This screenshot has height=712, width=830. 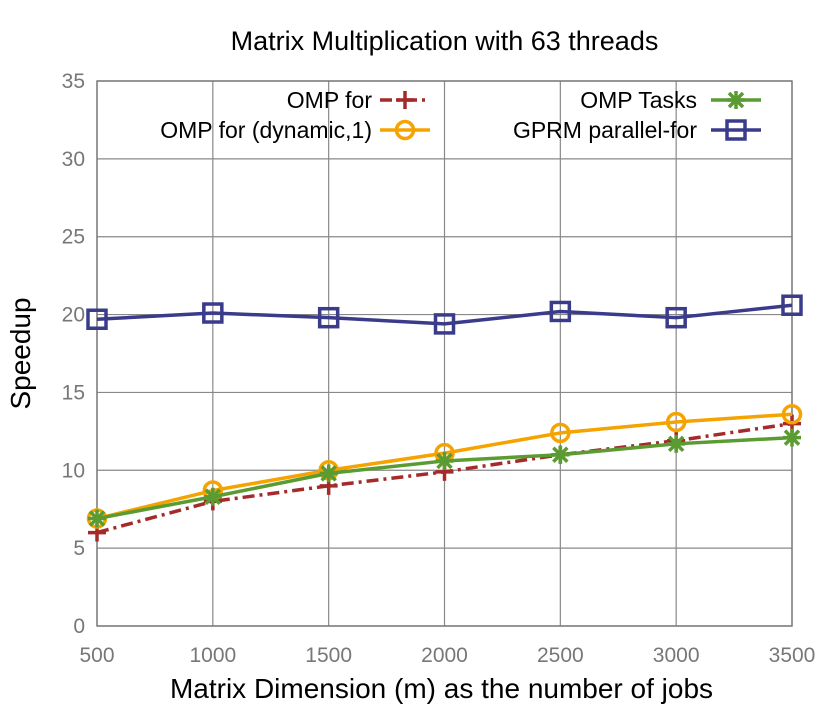 I want to click on x-tick-label: 500, so click(x=96, y=655).